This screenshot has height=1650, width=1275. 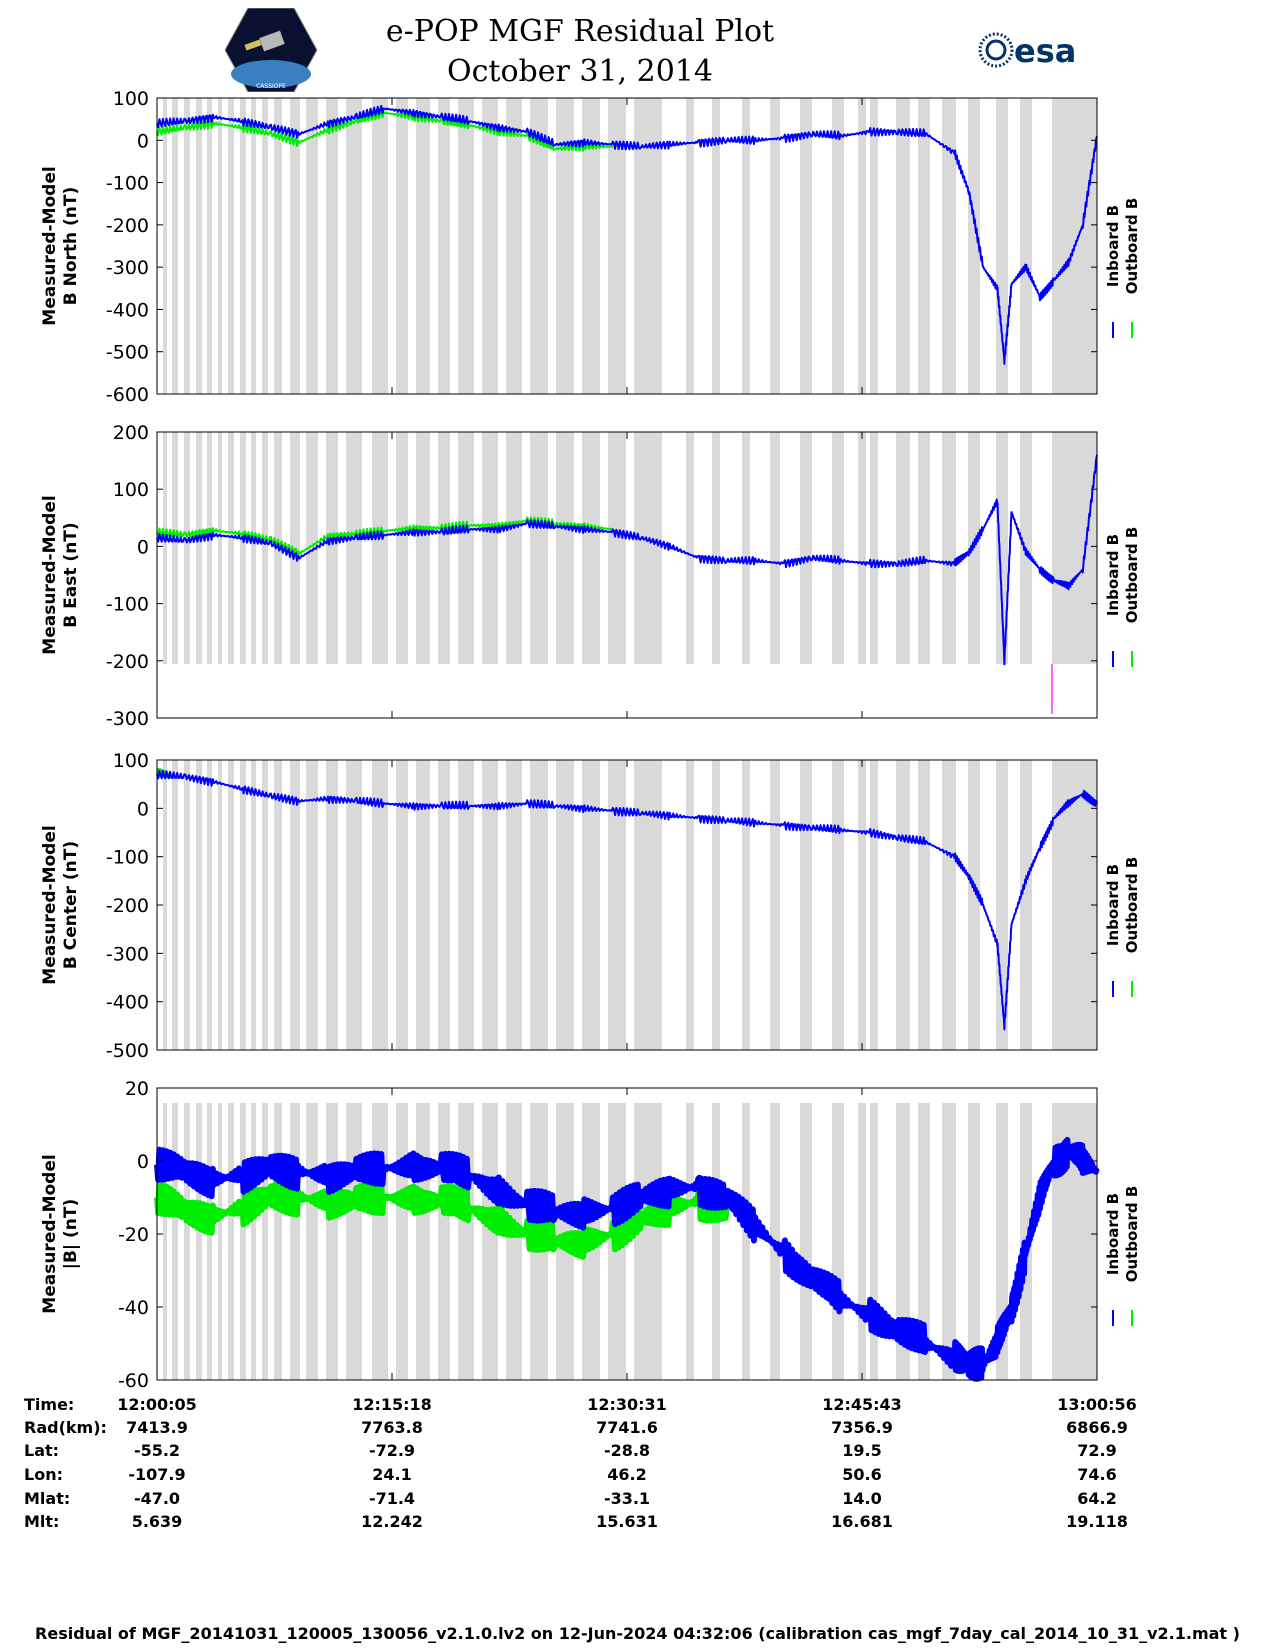 What do you see at coordinates (127, 395) in the screenshot?
I see `y-tick-label: -600` at bounding box center [127, 395].